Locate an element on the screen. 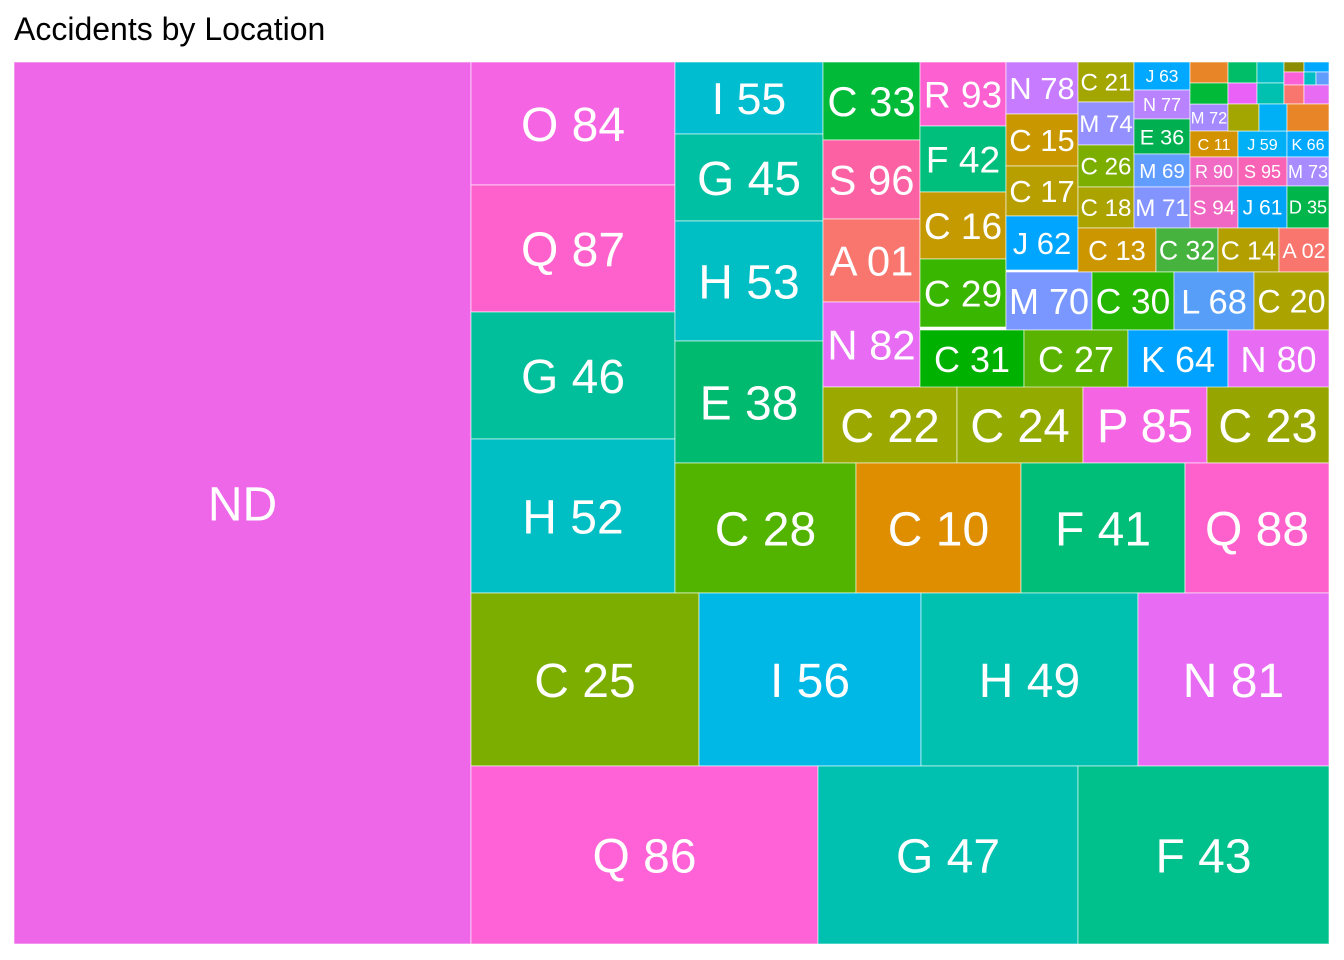 The height and width of the screenshot is (960, 1344). treemap-tile-label: N 78 is located at coordinates (1041, 88).